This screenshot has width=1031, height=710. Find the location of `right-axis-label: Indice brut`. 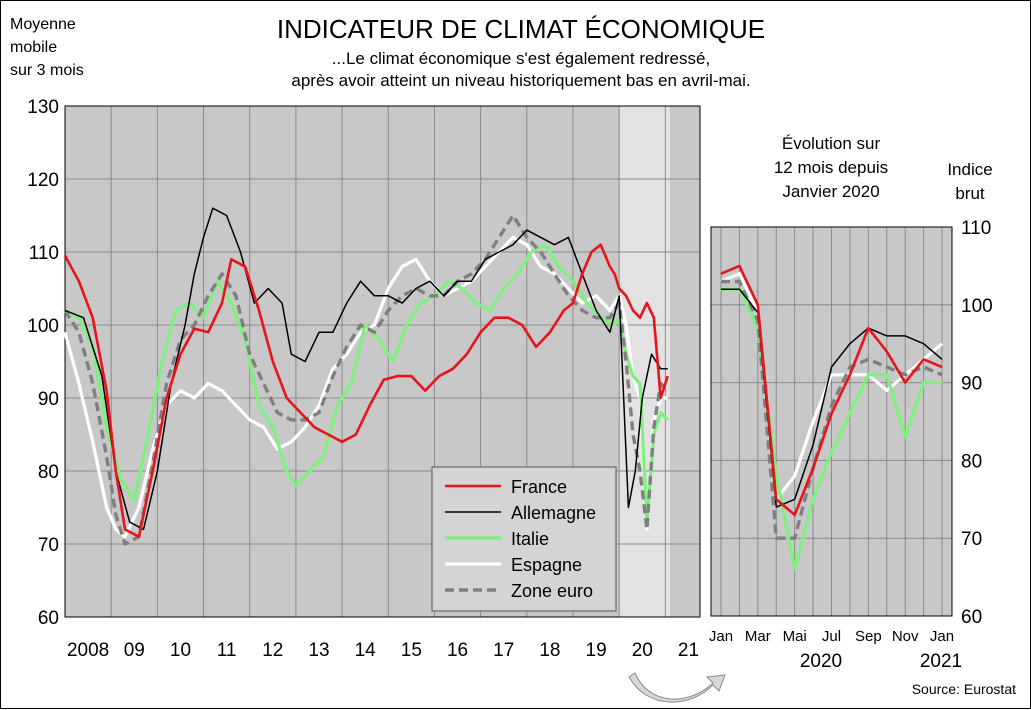

right-axis-label: Indice brut is located at coordinates (970, 182).